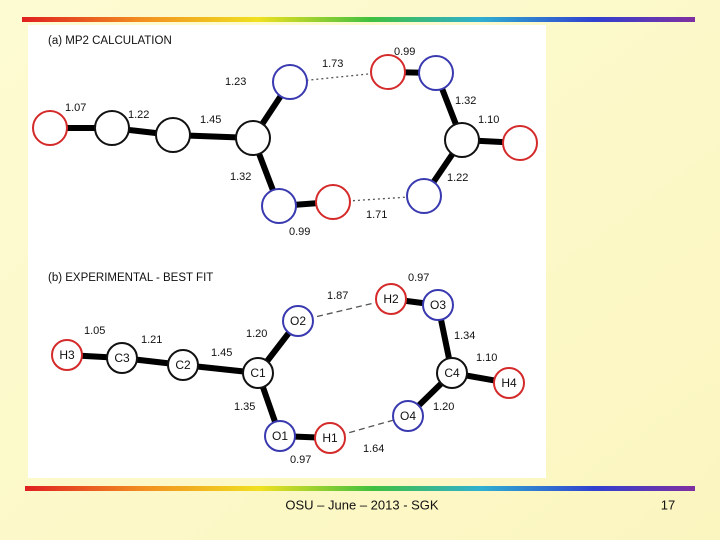 The image size is (720, 545). I want to click on atom-label: C4, so click(452, 373).